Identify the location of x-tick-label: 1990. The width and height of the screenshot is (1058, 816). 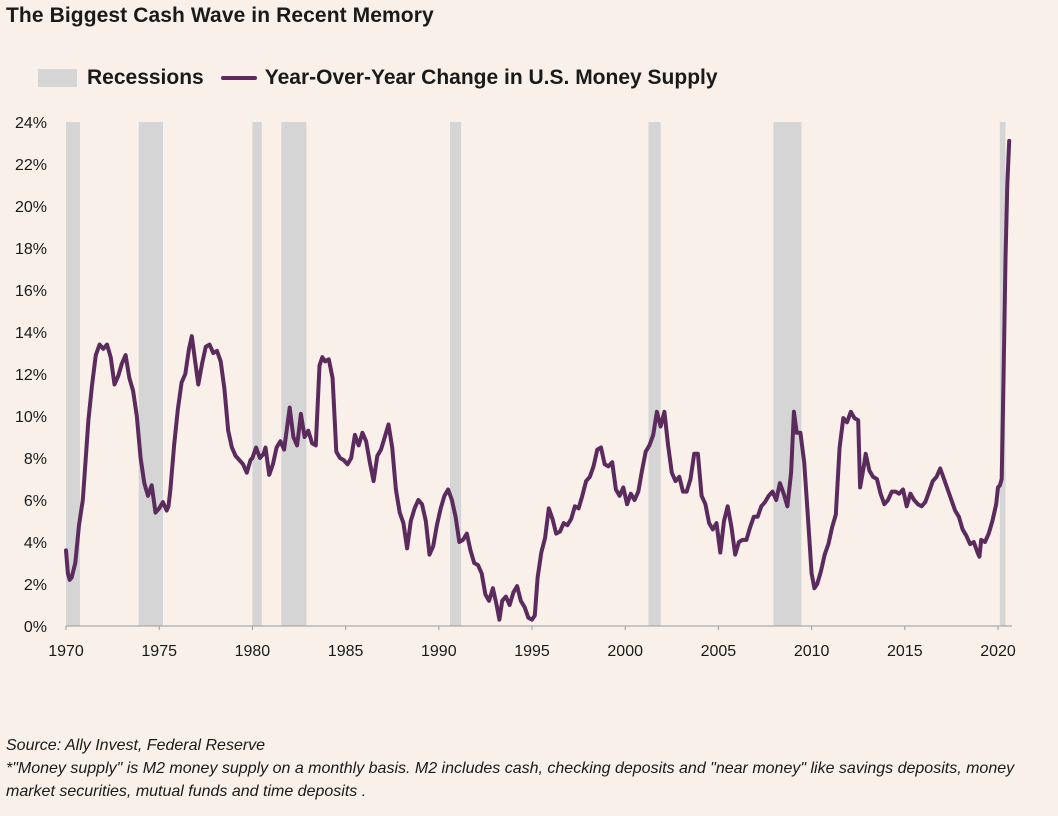
(439, 651).